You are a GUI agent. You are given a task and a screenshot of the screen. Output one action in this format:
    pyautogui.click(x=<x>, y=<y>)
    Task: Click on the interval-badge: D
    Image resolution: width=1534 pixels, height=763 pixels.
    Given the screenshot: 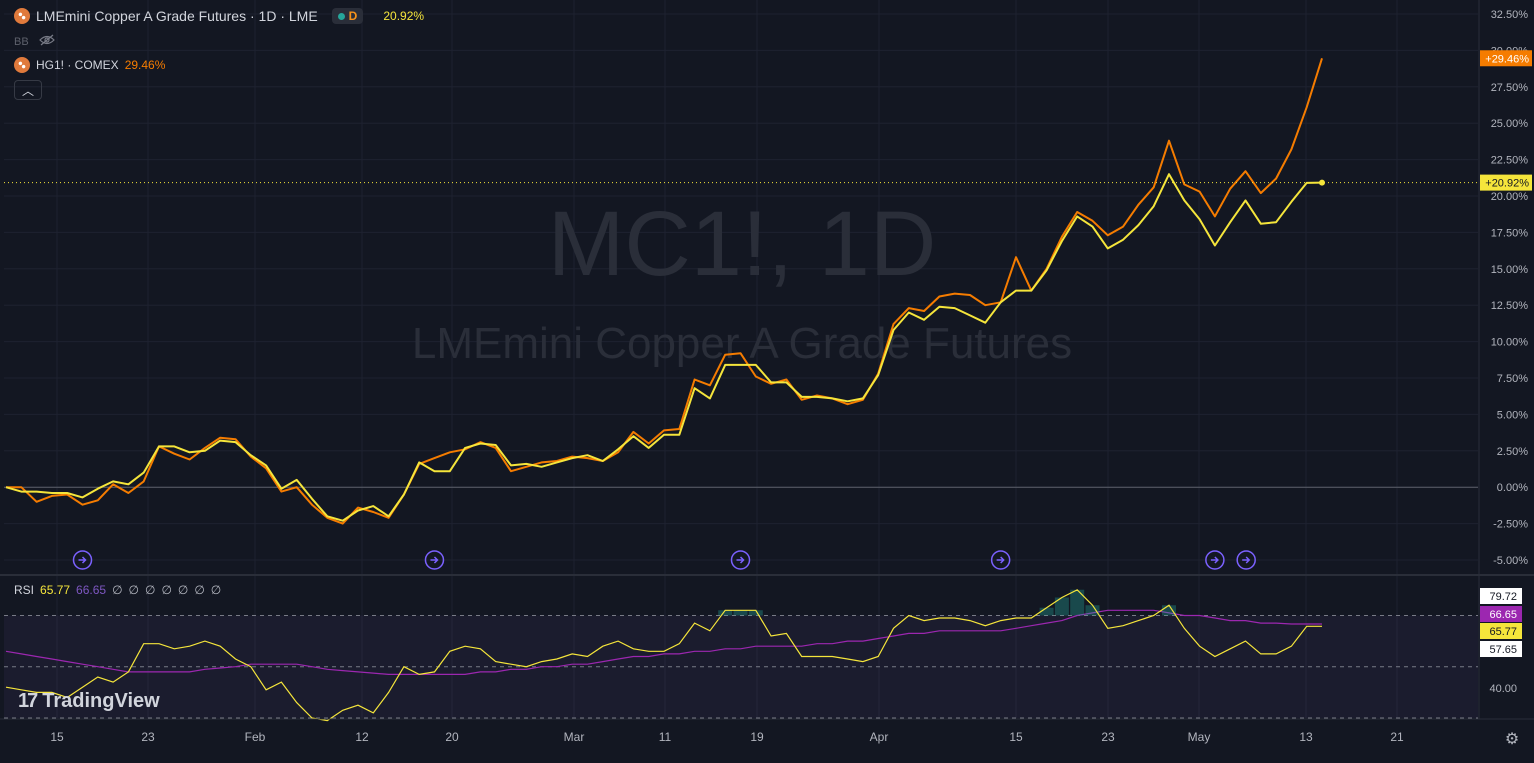 What is the action you would take?
    pyautogui.click(x=353, y=16)
    